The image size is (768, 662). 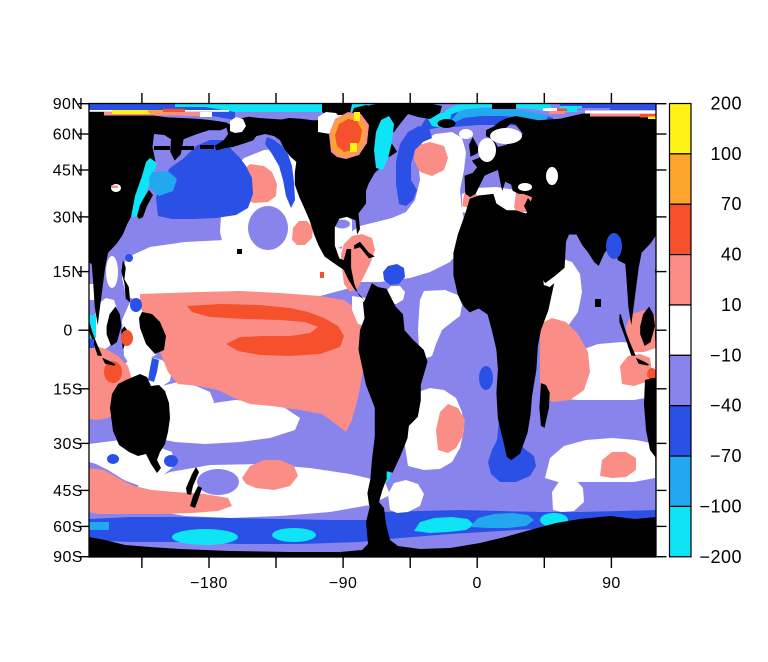 I want to click on svg-text: −70, so click(x=726, y=456).